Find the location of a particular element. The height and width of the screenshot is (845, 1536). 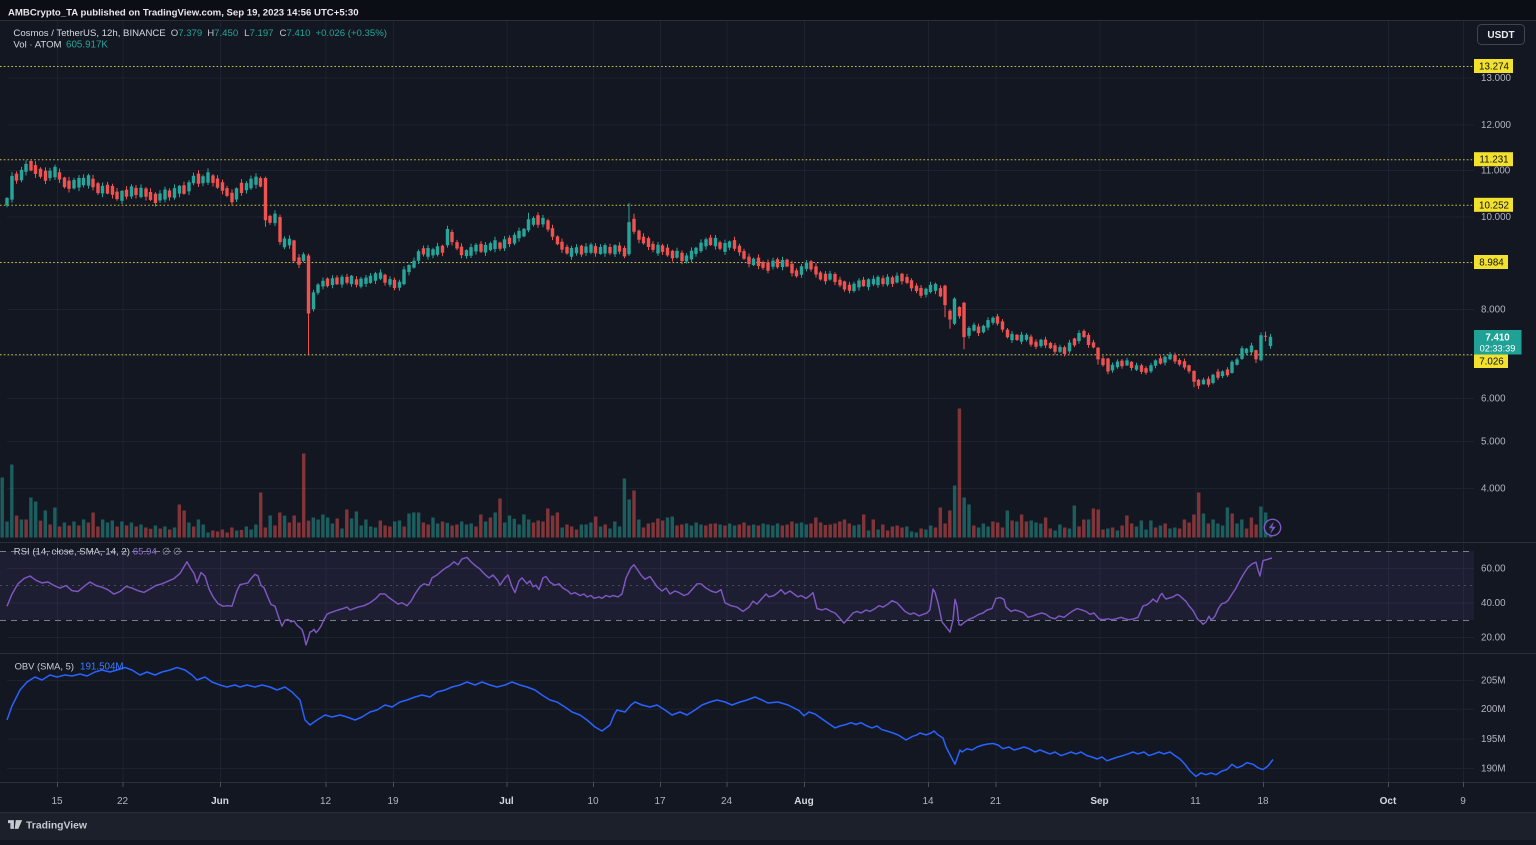

svg-text: USDT is located at coordinates (1500, 35).